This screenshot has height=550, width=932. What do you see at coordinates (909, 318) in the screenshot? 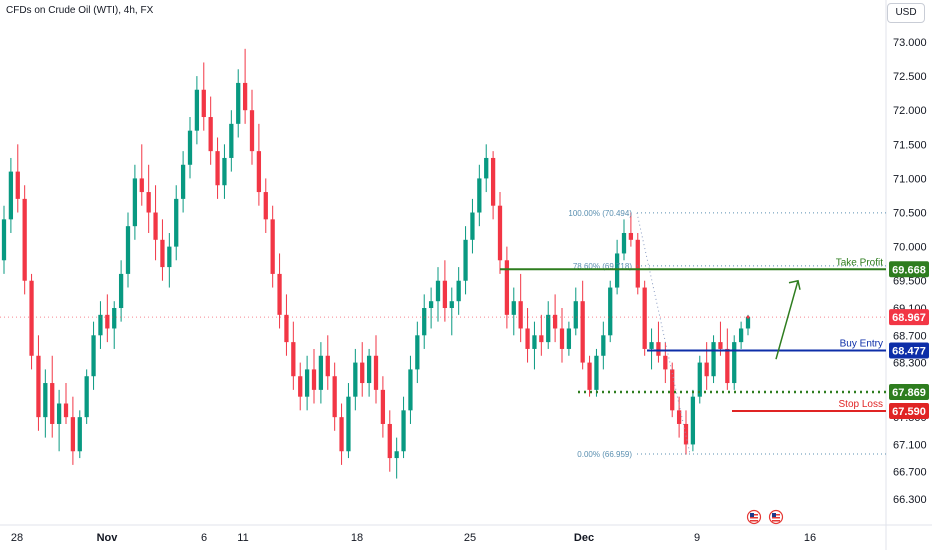
I see `price-tag-text: 68.967` at bounding box center [909, 318].